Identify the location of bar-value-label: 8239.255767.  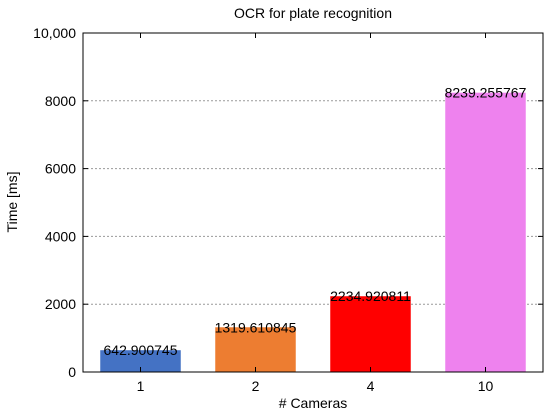
(486, 93).